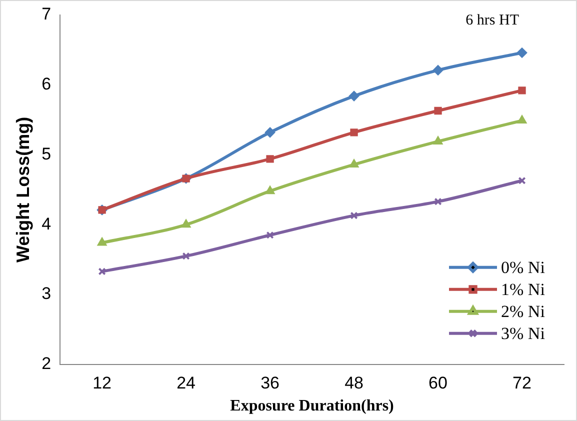 Image resolution: width=577 pixels, height=421 pixels. What do you see at coordinates (354, 382) in the screenshot?
I see `x-tick-label: 48` at bounding box center [354, 382].